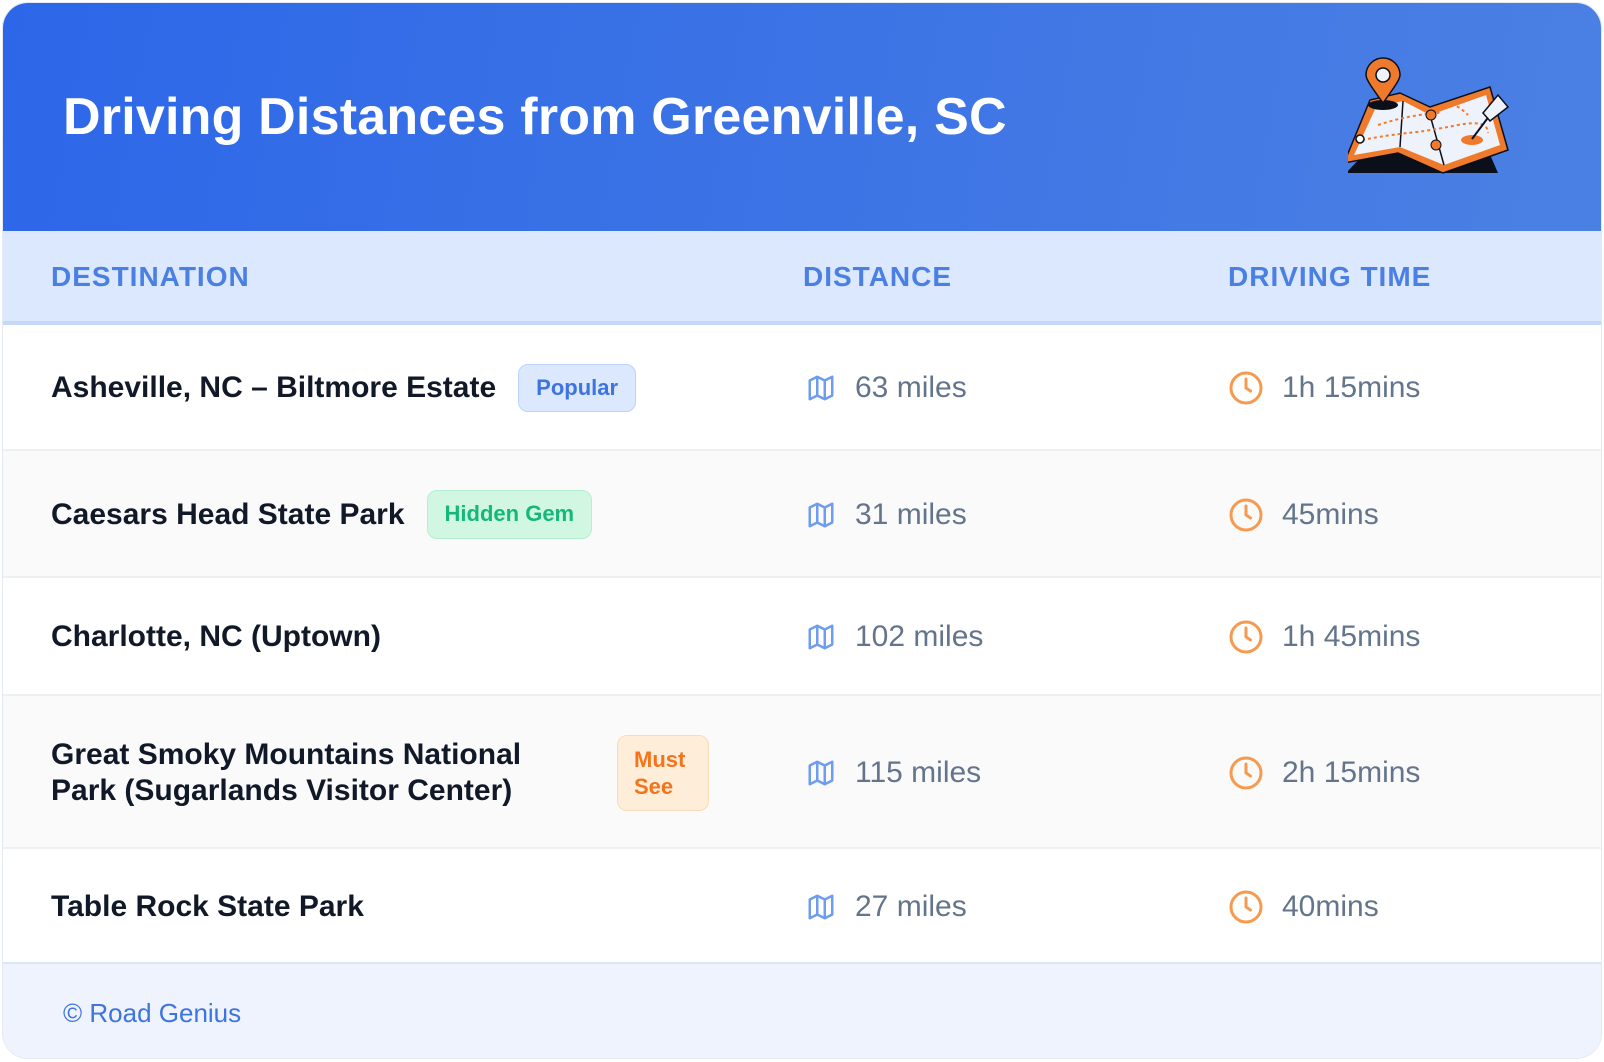 This screenshot has width=1604, height=1062. I want to click on driving-time-value: 2h 15mins, so click(1351, 772).